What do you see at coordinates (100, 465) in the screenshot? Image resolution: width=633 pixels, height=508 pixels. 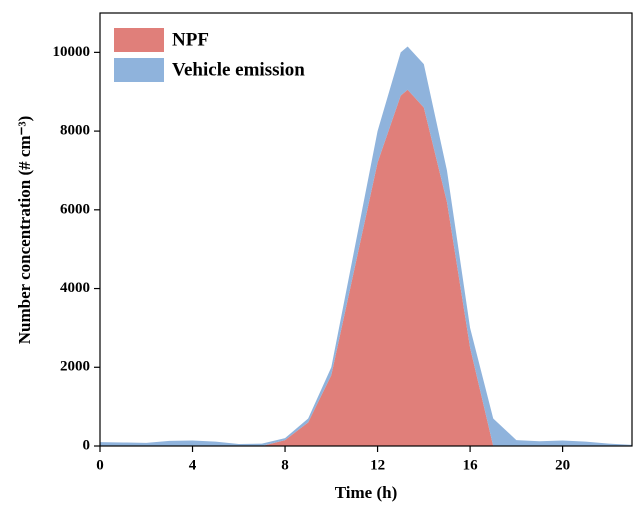 I see `x-tick-label: 0` at bounding box center [100, 465].